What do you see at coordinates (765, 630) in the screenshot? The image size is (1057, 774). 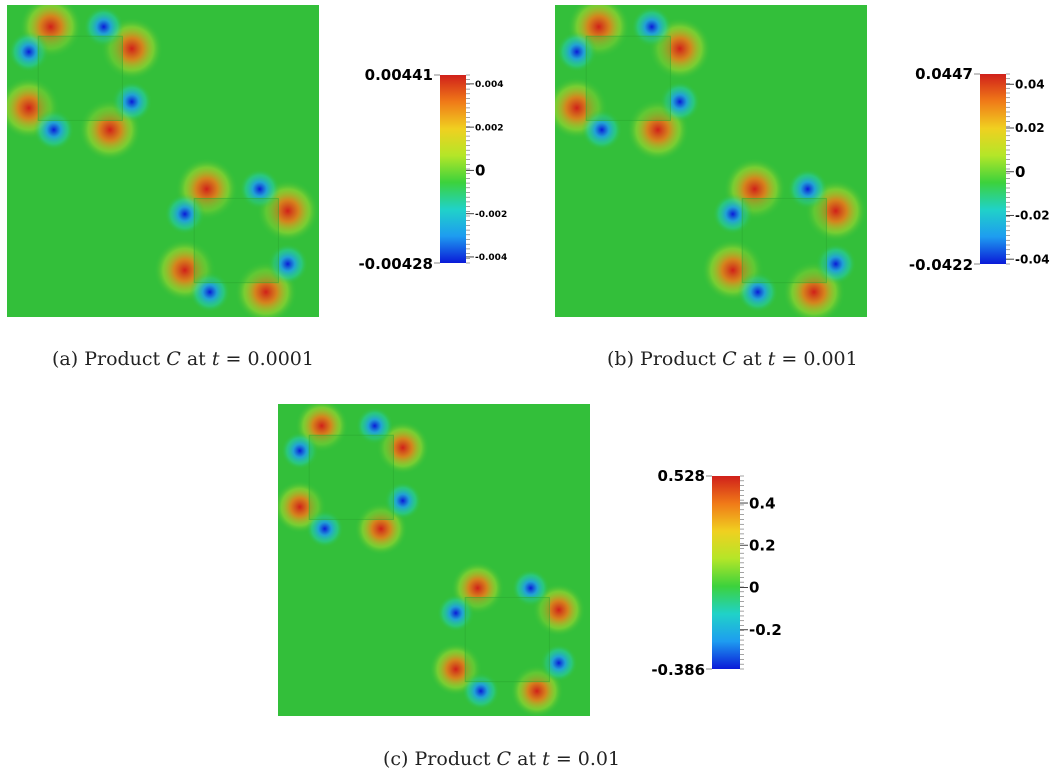 I see `colorbar-tick-label: -0.2` at bounding box center [765, 630].